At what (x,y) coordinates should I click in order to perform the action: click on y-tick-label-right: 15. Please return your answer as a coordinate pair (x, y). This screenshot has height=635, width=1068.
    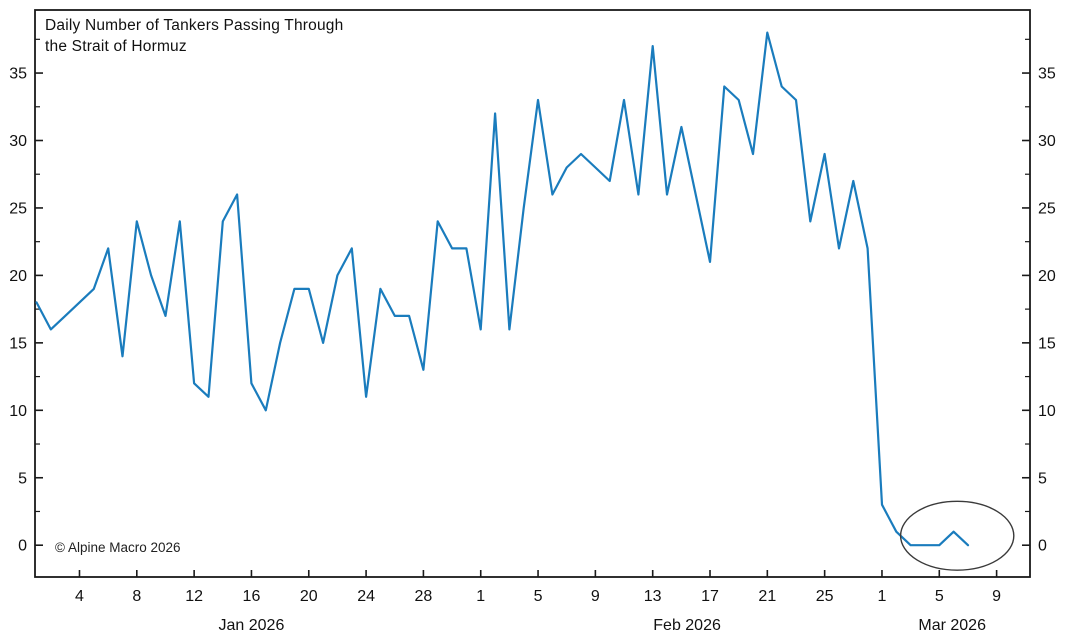
    Looking at the image, I should click on (1047, 343).